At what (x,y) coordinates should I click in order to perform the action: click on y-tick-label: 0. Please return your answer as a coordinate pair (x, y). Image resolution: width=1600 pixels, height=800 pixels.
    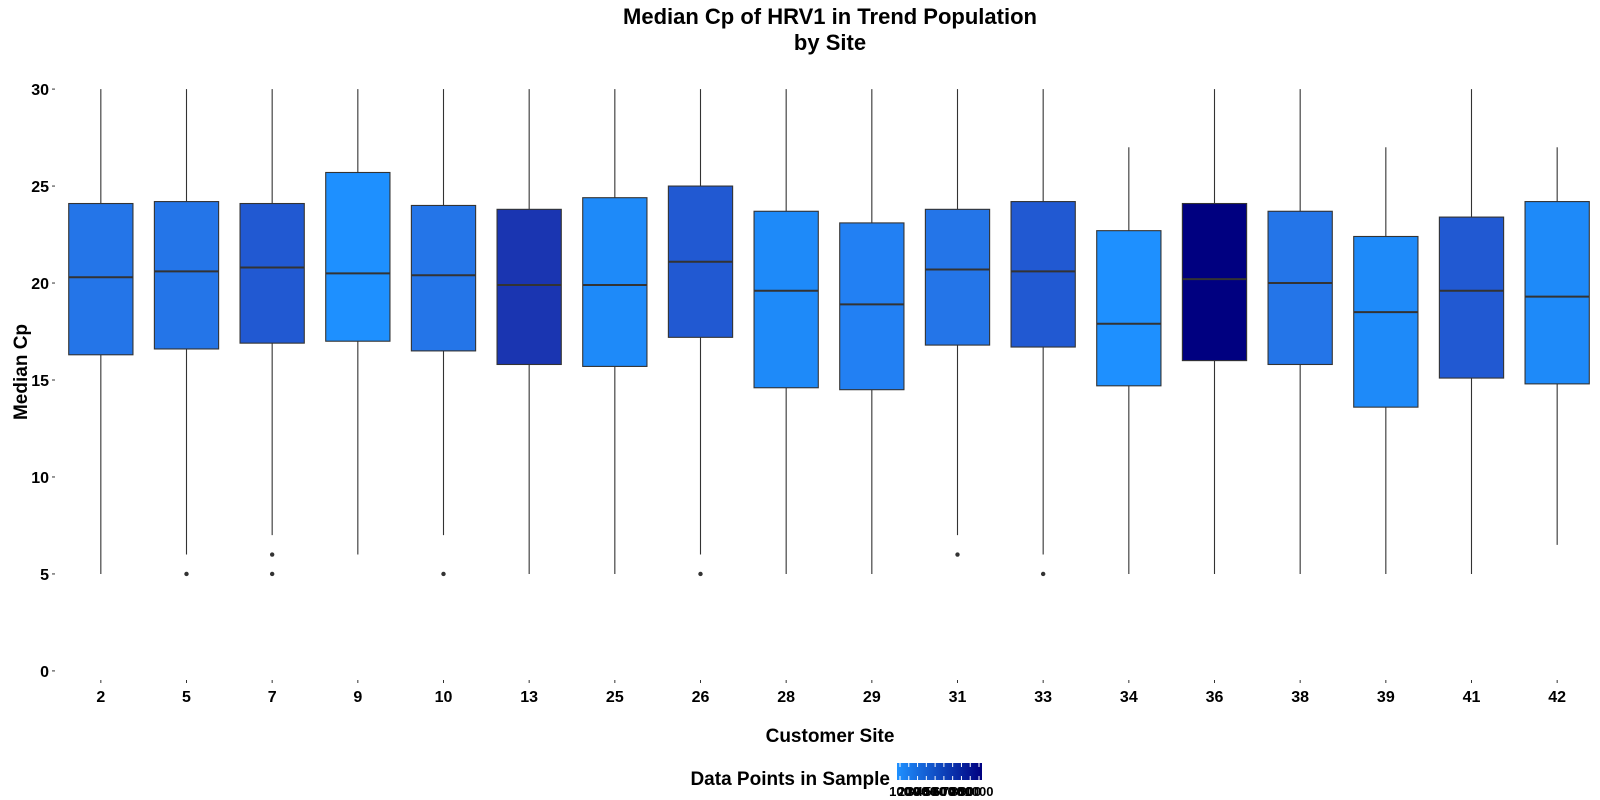
    Looking at the image, I should click on (44, 672).